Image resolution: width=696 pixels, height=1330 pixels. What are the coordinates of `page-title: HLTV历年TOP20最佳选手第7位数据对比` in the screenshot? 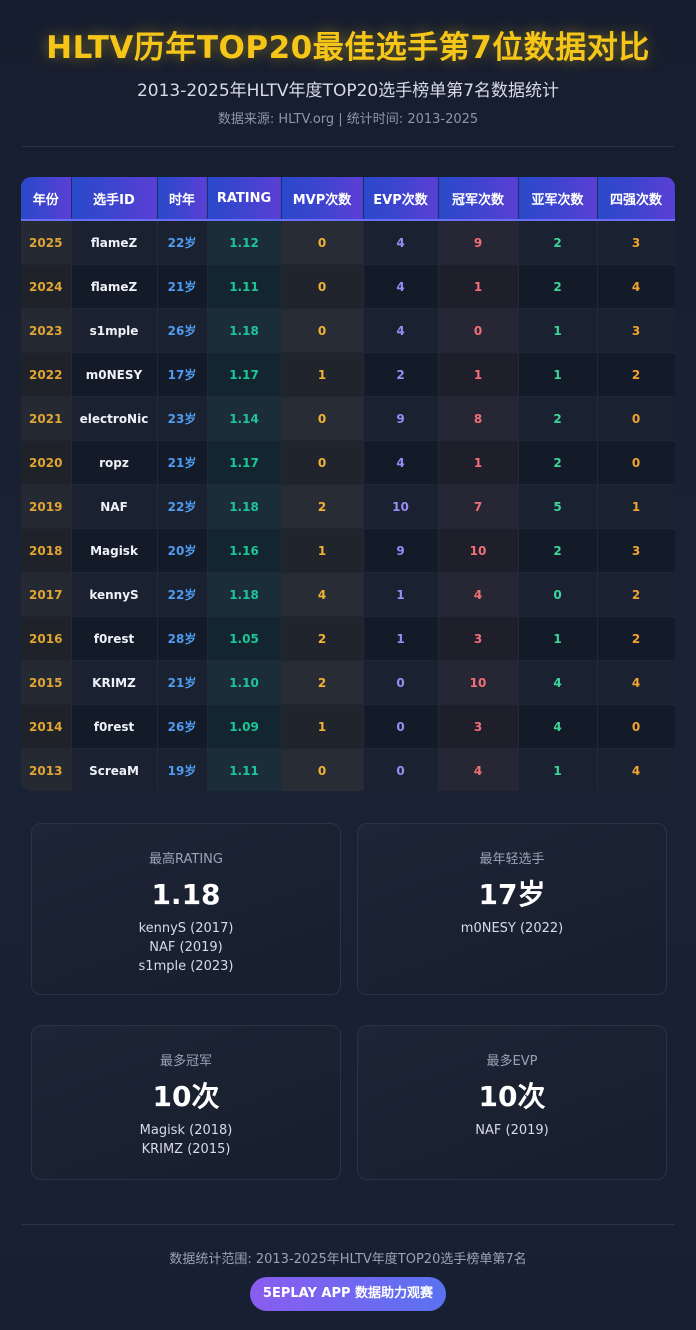 It's located at (348, 48).